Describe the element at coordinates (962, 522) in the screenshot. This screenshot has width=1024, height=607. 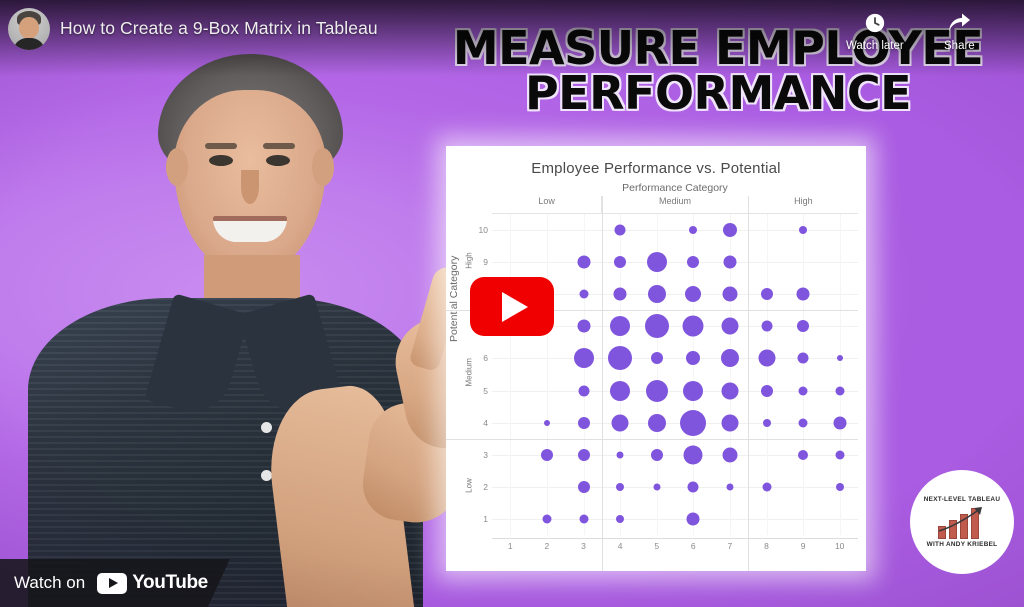
I see `channel-badge: NEXT-LEVEL TABLEAU WITH ANDY KRIEBEL` at that location.